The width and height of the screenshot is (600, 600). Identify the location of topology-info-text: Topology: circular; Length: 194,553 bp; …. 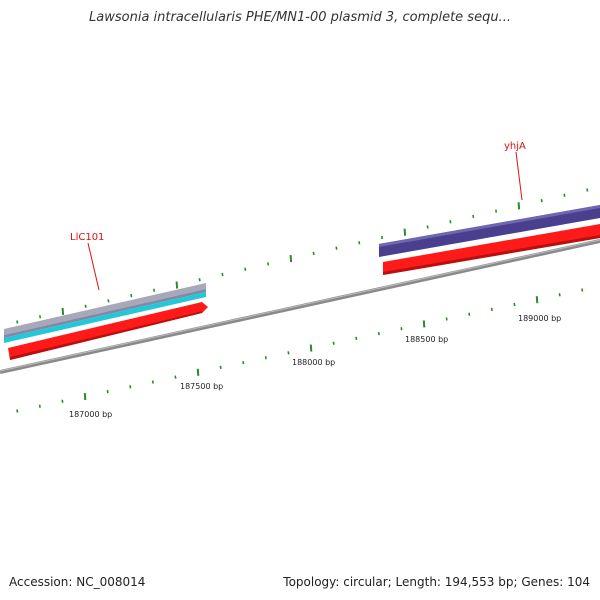
(436, 582).